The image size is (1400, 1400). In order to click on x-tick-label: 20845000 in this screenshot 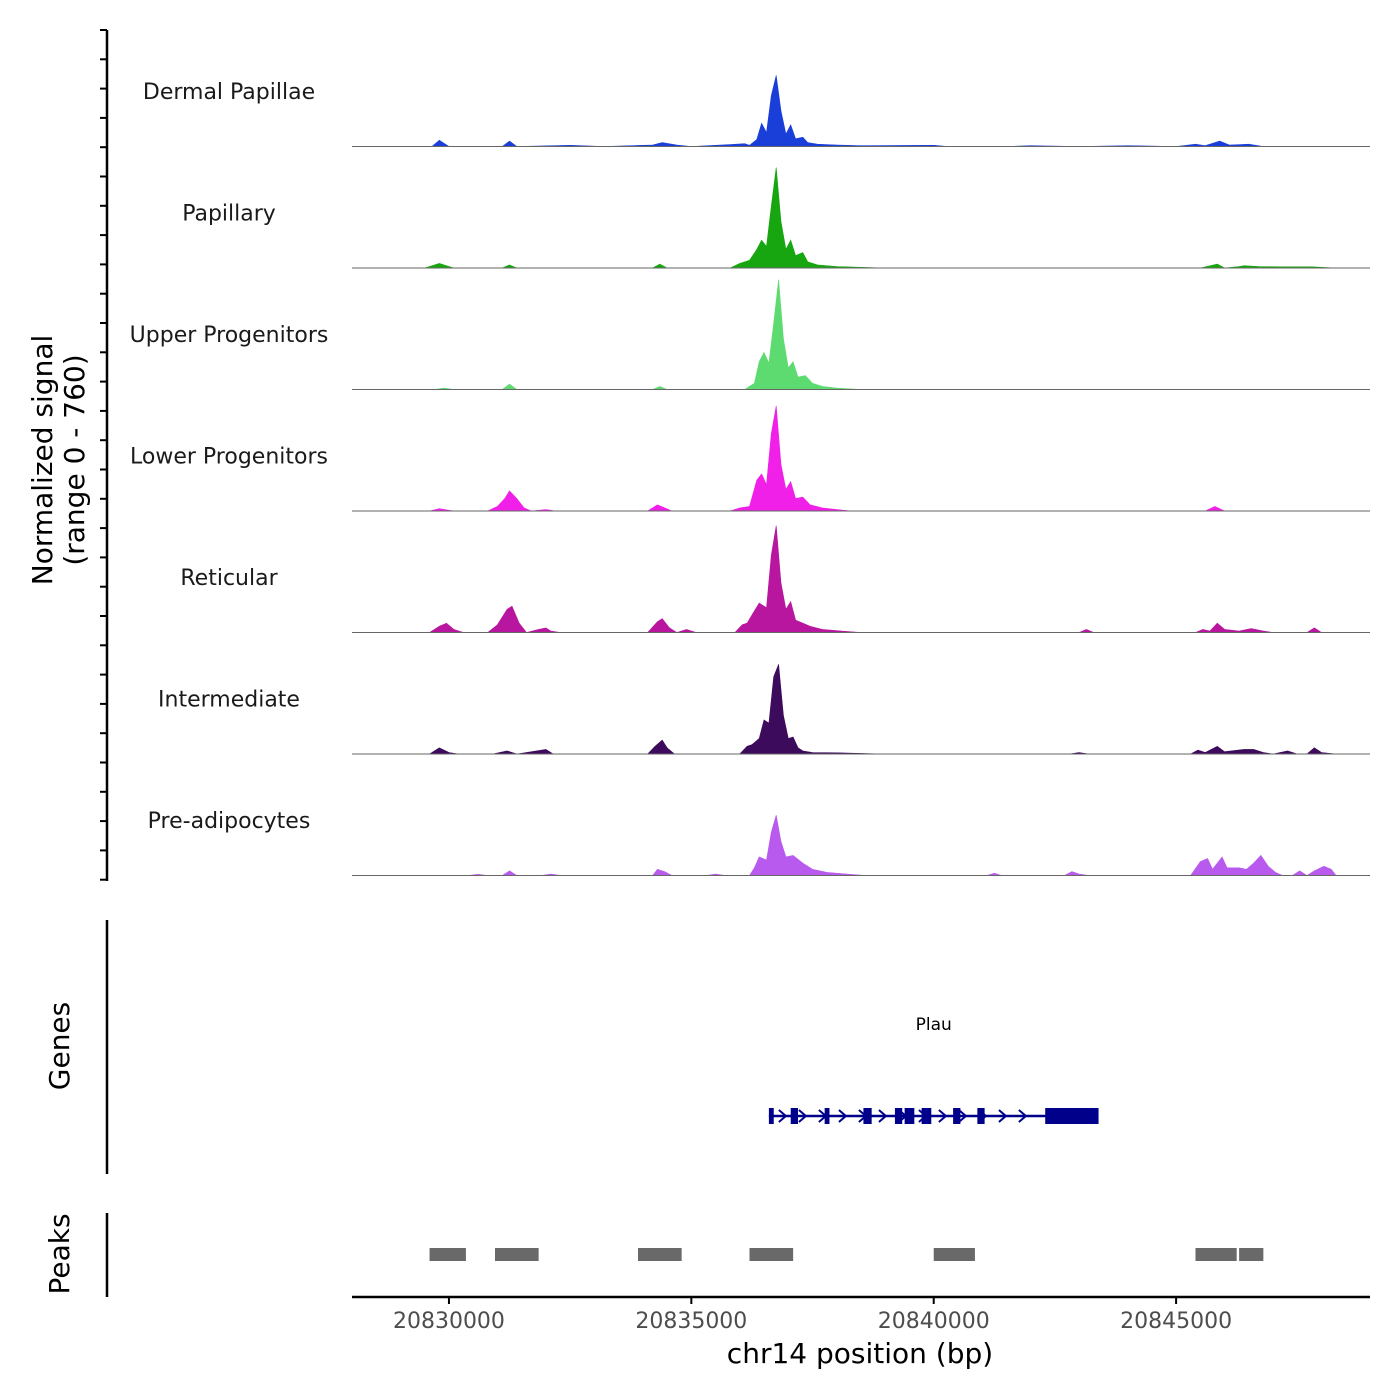, I will do `click(1176, 1321)`.